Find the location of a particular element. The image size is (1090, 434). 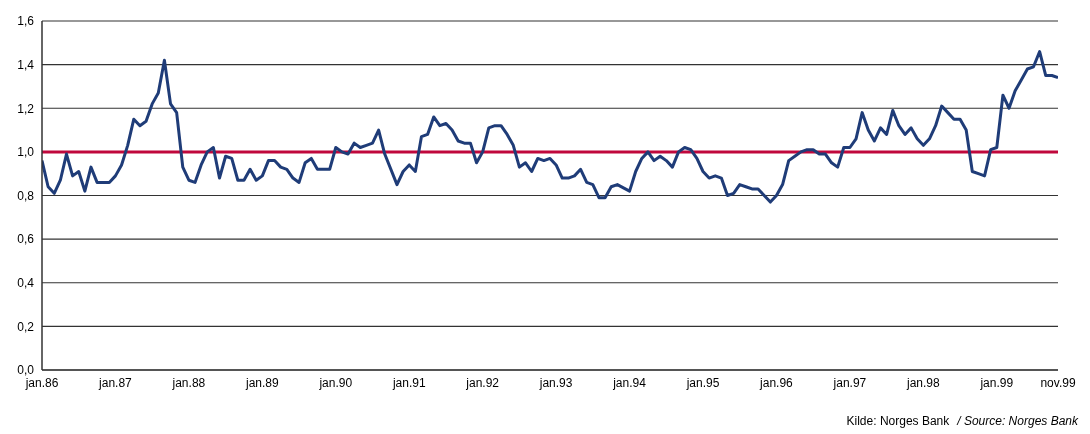

x-tick-label: jan.90 is located at coordinates (335, 382).